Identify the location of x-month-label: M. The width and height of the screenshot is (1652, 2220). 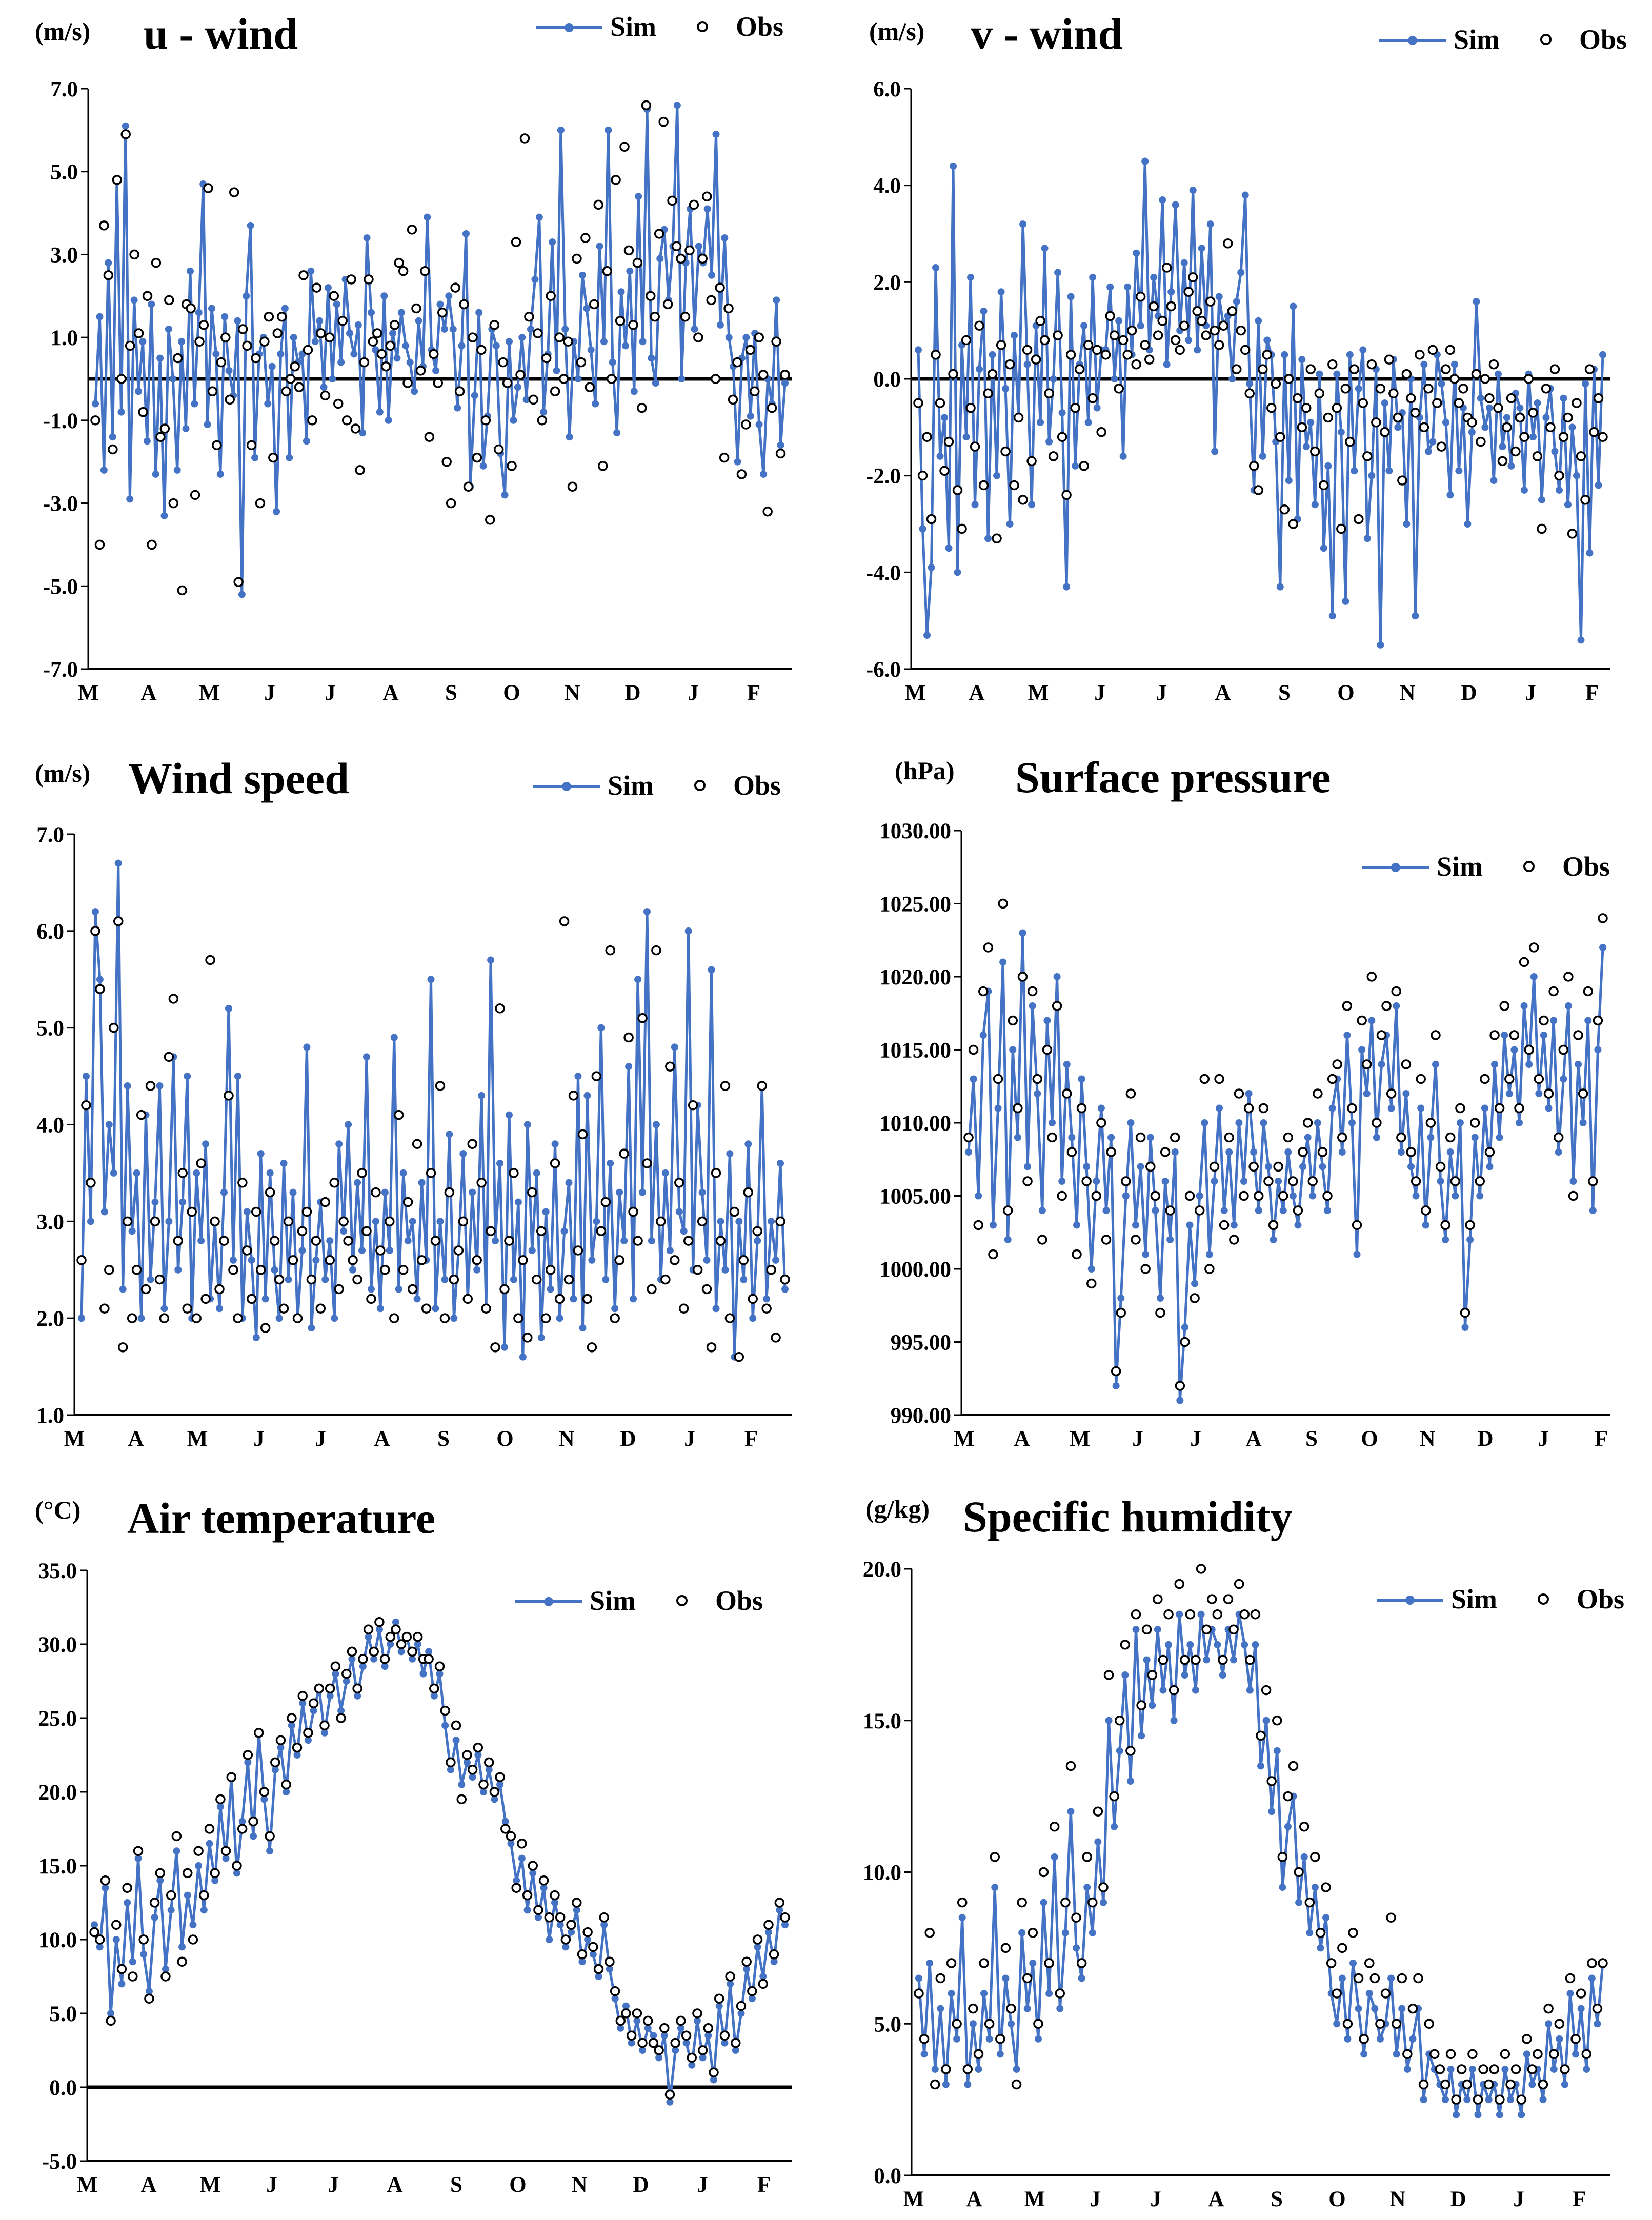
(965, 1439).